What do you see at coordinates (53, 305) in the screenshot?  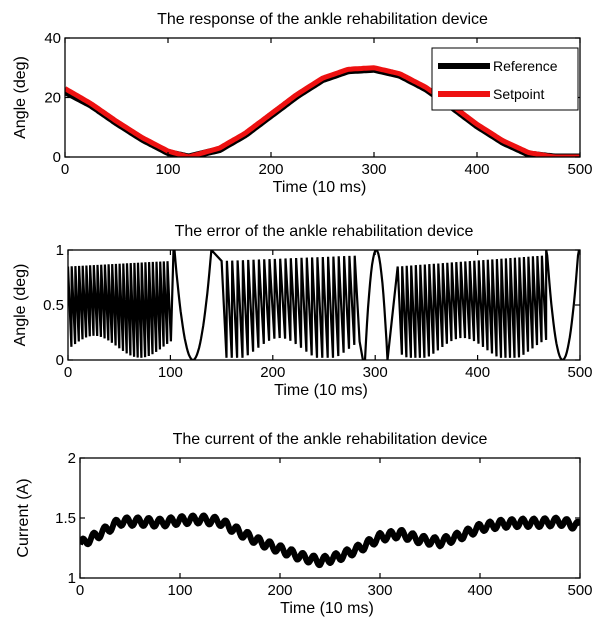 I see `y-tick-label: 0.5` at bounding box center [53, 305].